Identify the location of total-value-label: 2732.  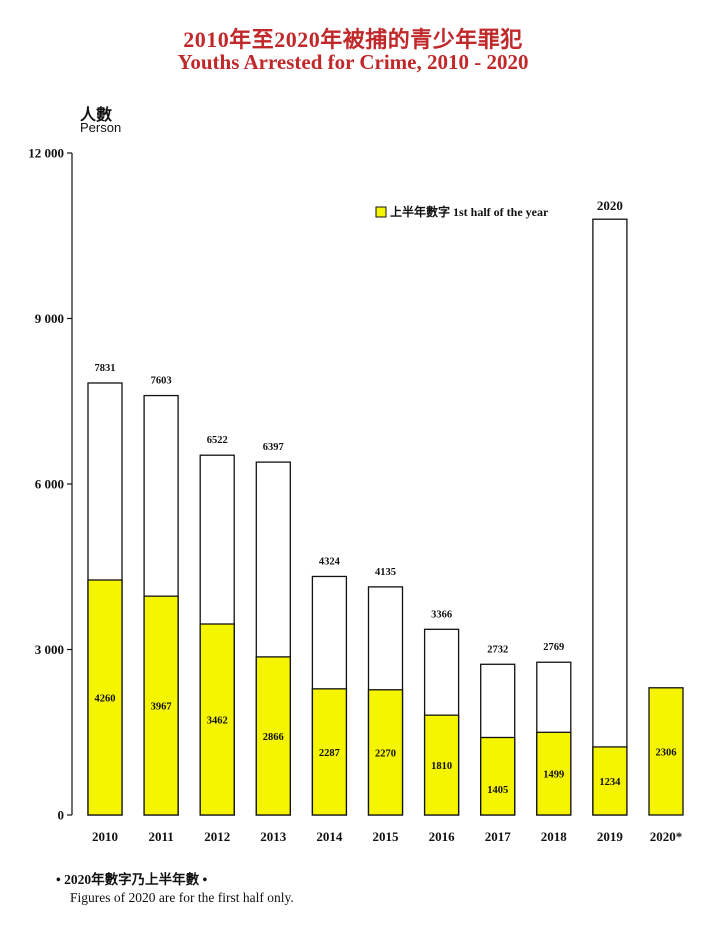
(497, 649).